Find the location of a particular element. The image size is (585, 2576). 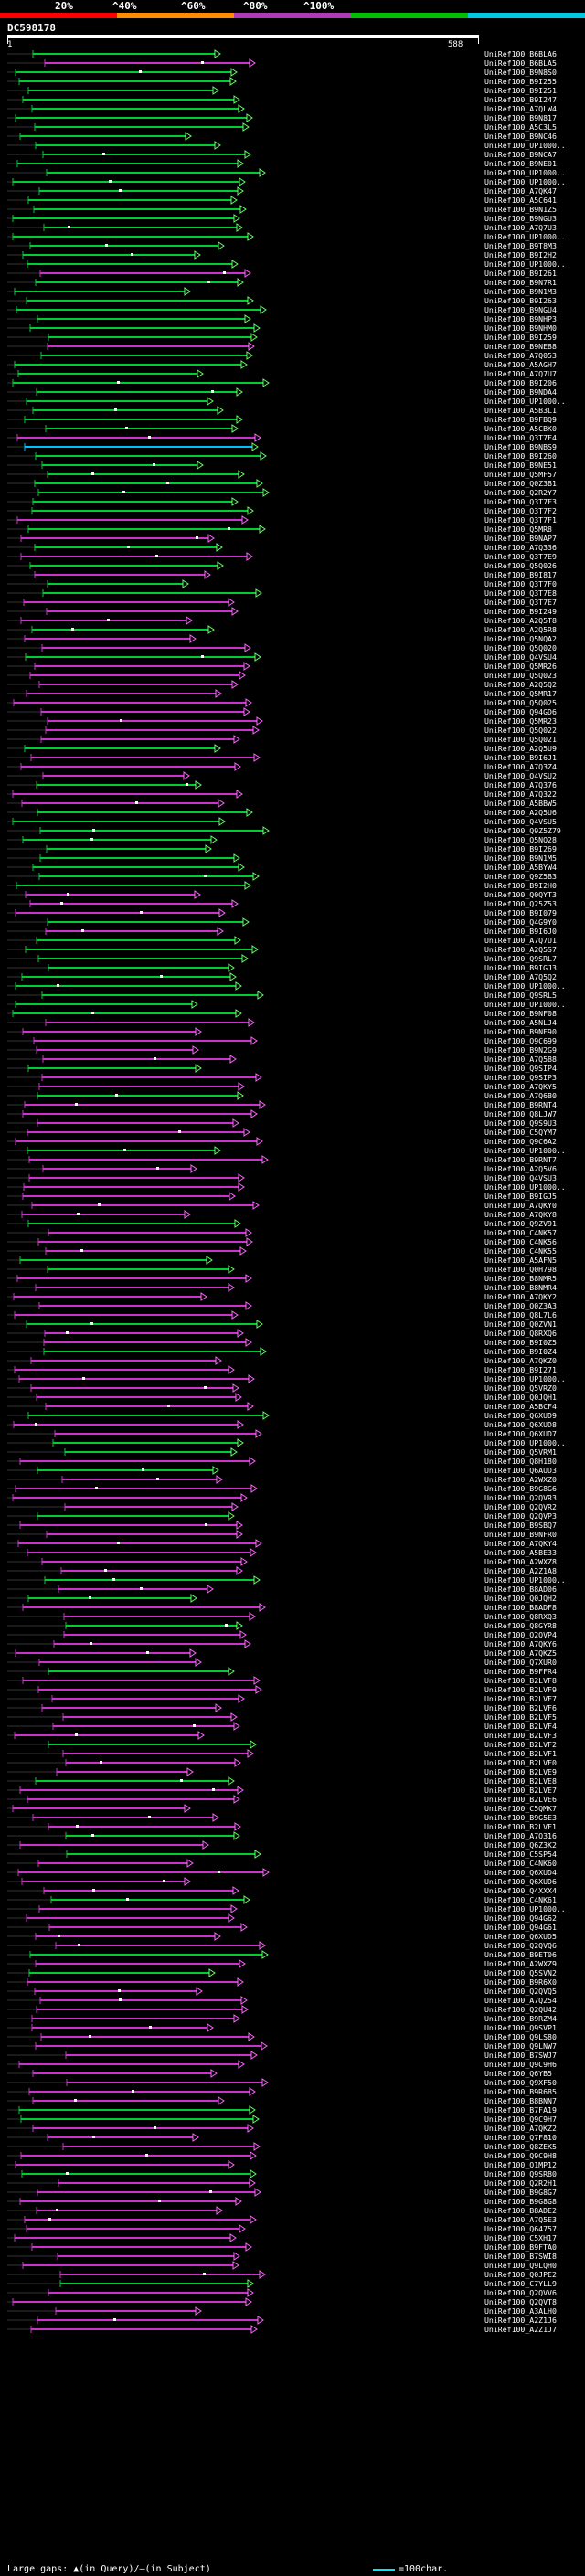

hit-row: UniRef100_Q8GYR8 is located at coordinates (293, 1625).